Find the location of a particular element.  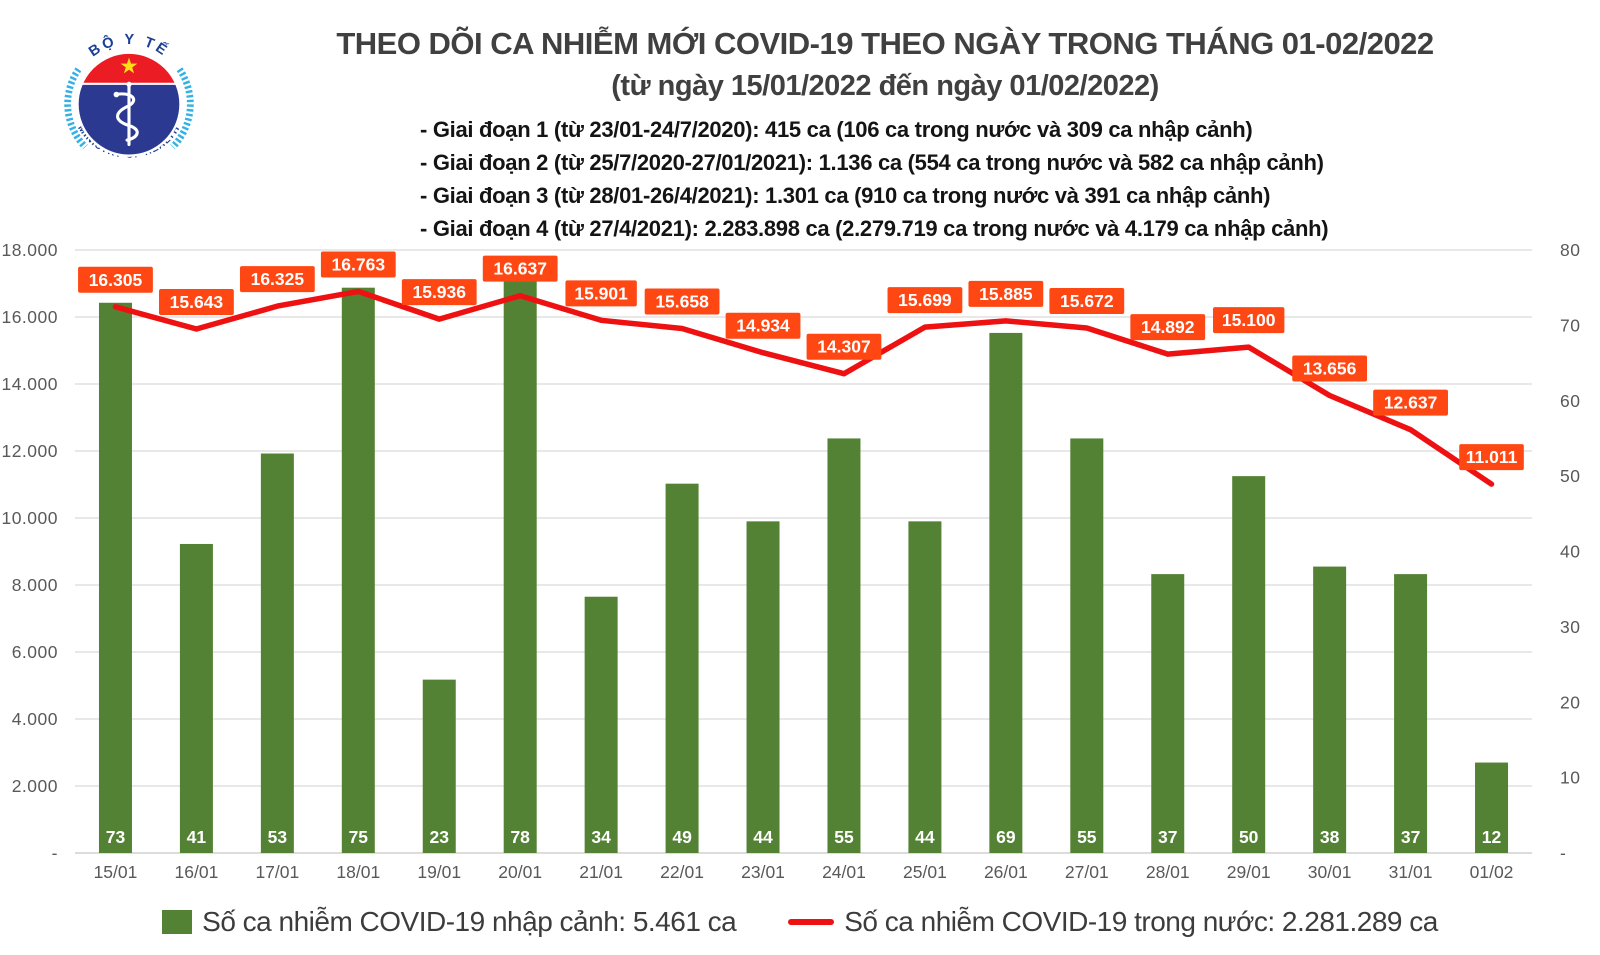

left-axis-tick-label: 18.000 is located at coordinates (29, 250).